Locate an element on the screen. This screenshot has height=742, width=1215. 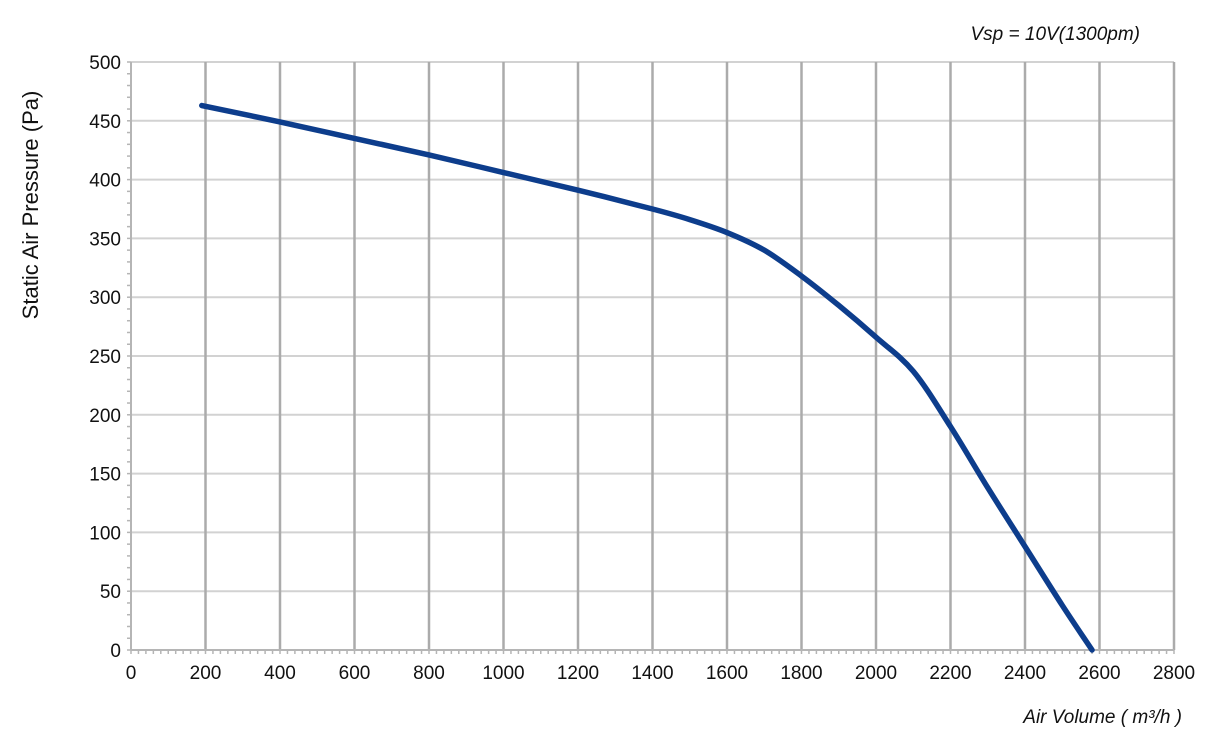
x-tick-label-1800: 1800 is located at coordinates (801, 673).